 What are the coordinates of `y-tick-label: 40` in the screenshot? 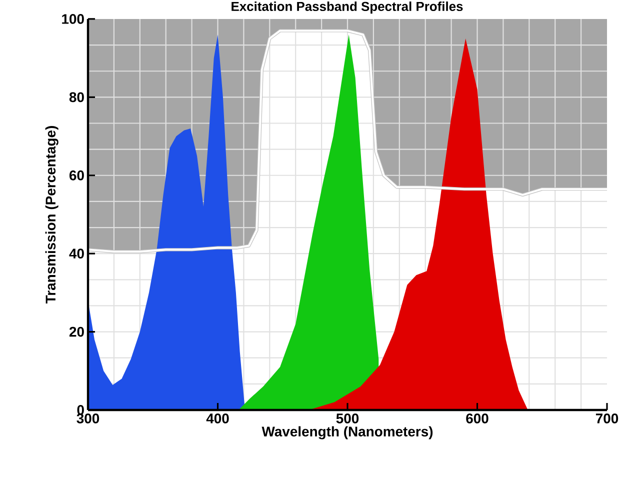 It's located at (76, 253).